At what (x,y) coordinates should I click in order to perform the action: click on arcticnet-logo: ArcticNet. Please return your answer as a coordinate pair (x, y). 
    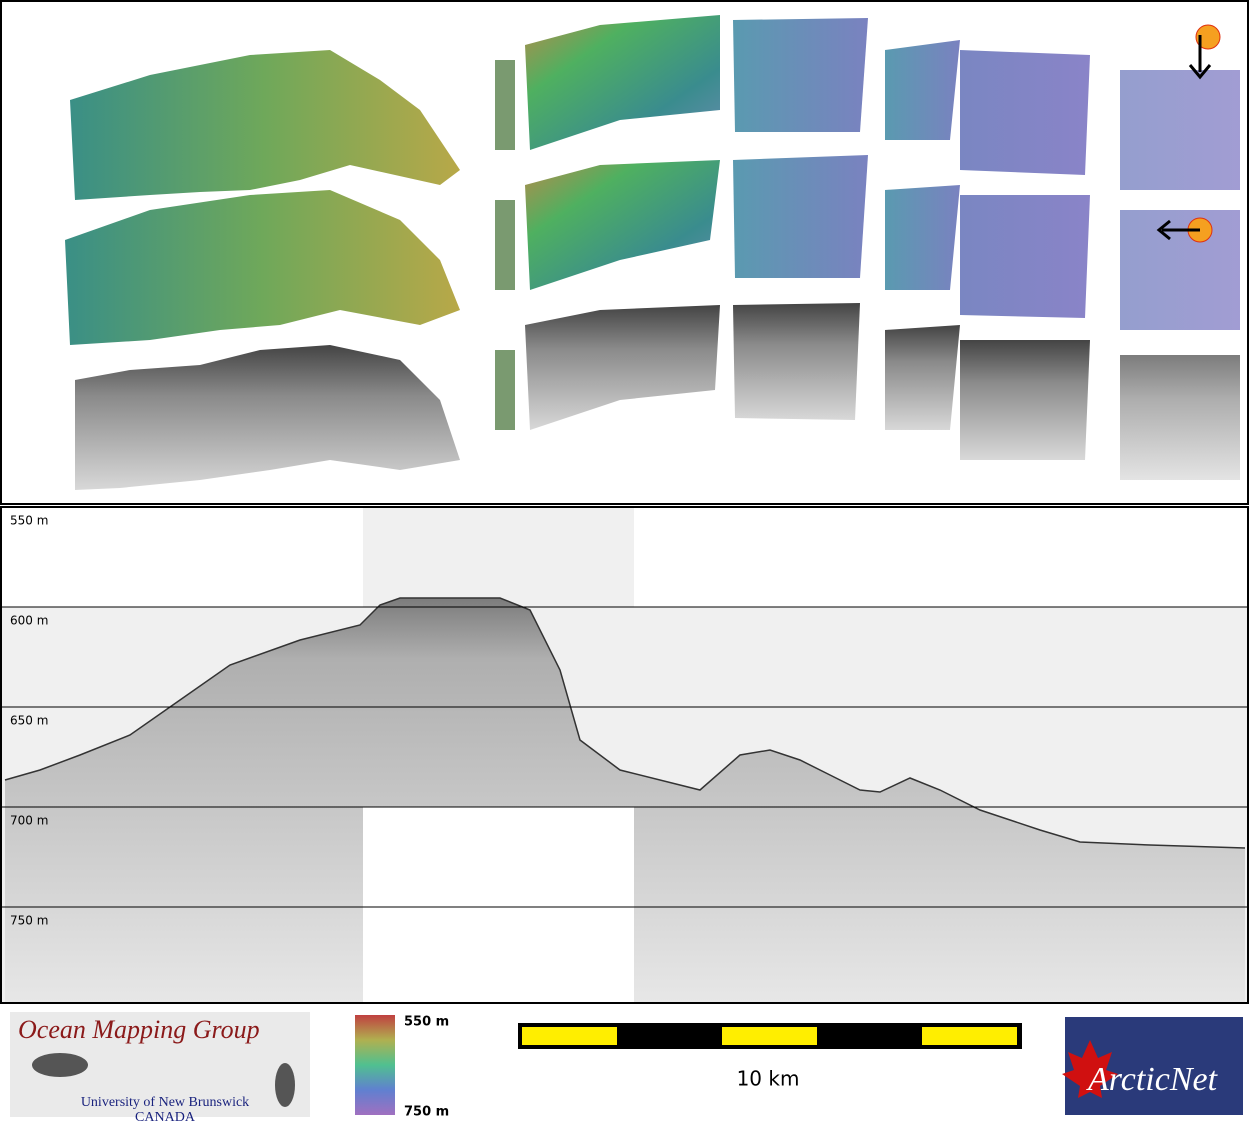
    Looking at the image, I should click on (1152, 1066).